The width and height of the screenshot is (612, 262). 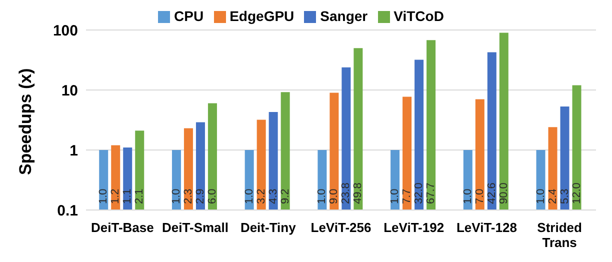 What do you see at coordinates (334, 196) in the screenshot?
I see `data-label: 9.0` at bounding box center [334, 196].